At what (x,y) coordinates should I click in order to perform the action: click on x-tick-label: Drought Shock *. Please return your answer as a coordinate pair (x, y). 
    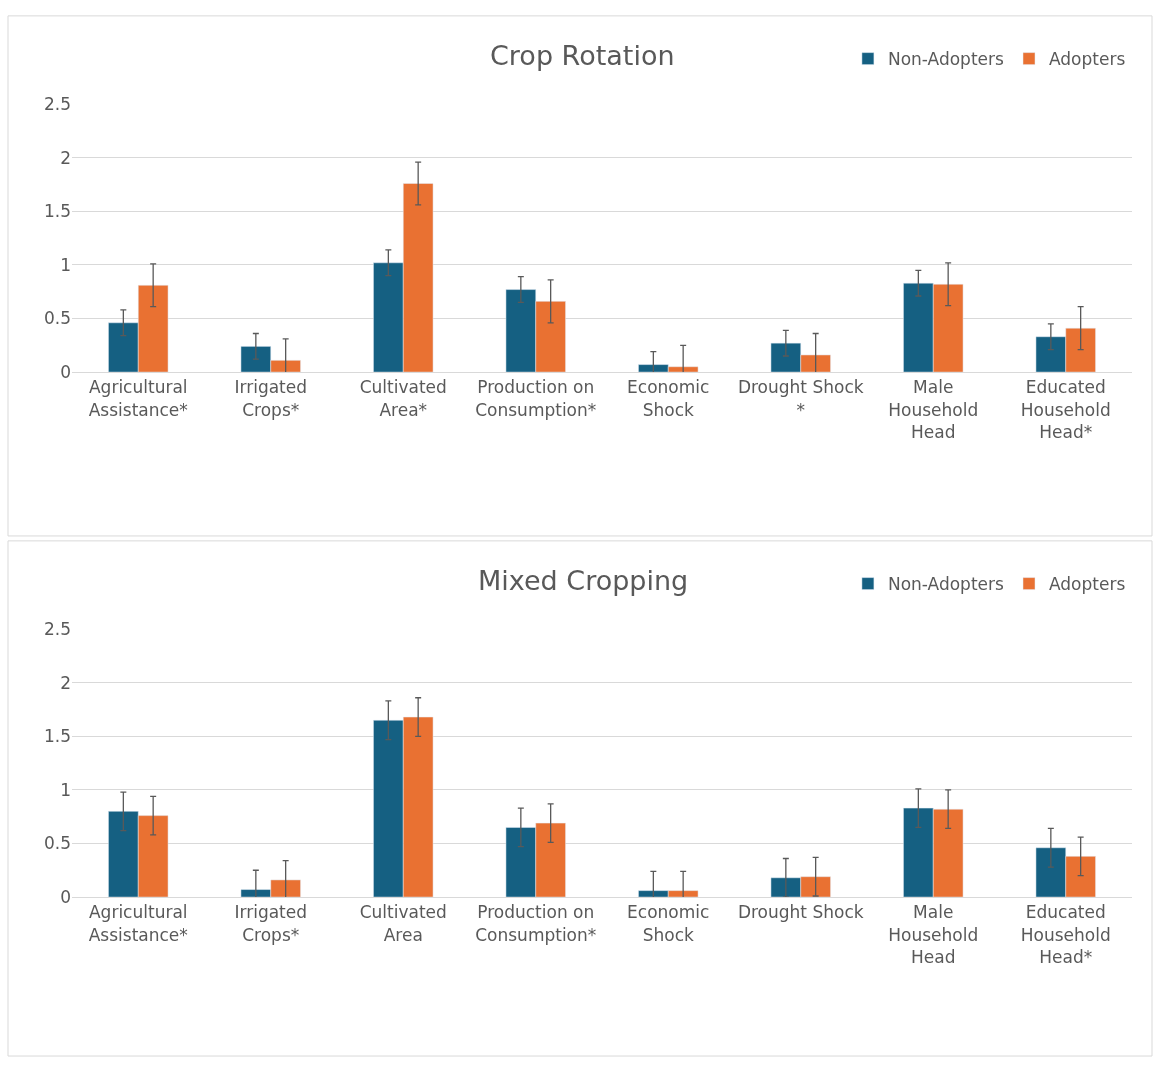
    Looking at the image, I should click on (800, 398).